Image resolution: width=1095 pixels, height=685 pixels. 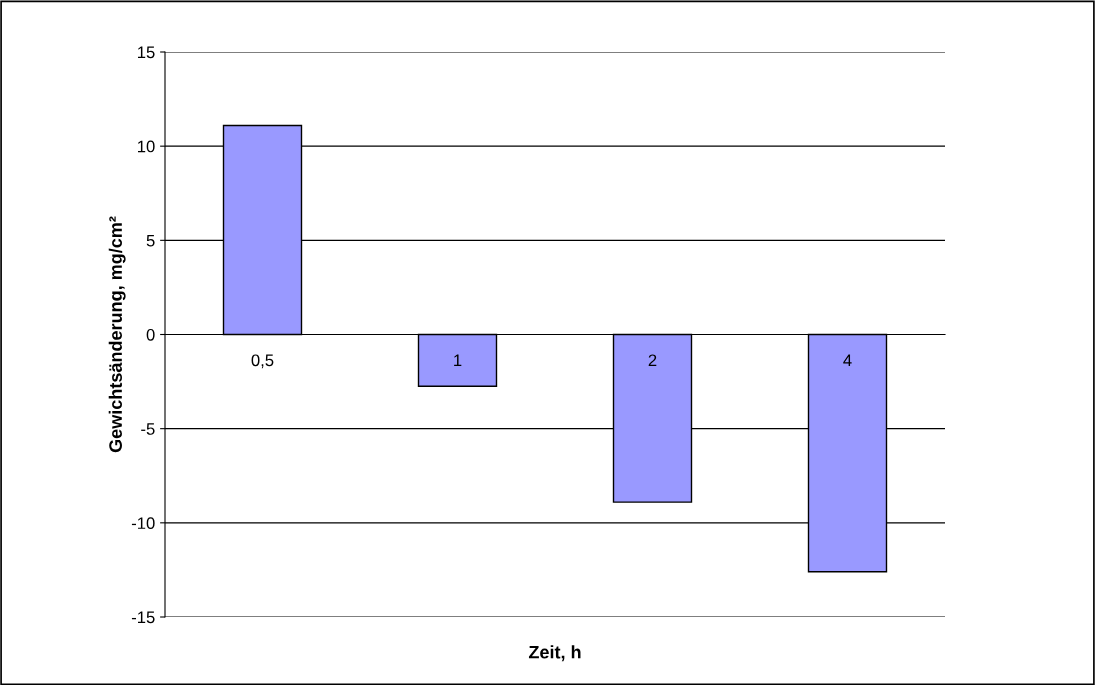 What do you see at coordinates (262, 361) in the screenshot?
I see `x-tick-label: 0,5` at bounding box center [262, 361].